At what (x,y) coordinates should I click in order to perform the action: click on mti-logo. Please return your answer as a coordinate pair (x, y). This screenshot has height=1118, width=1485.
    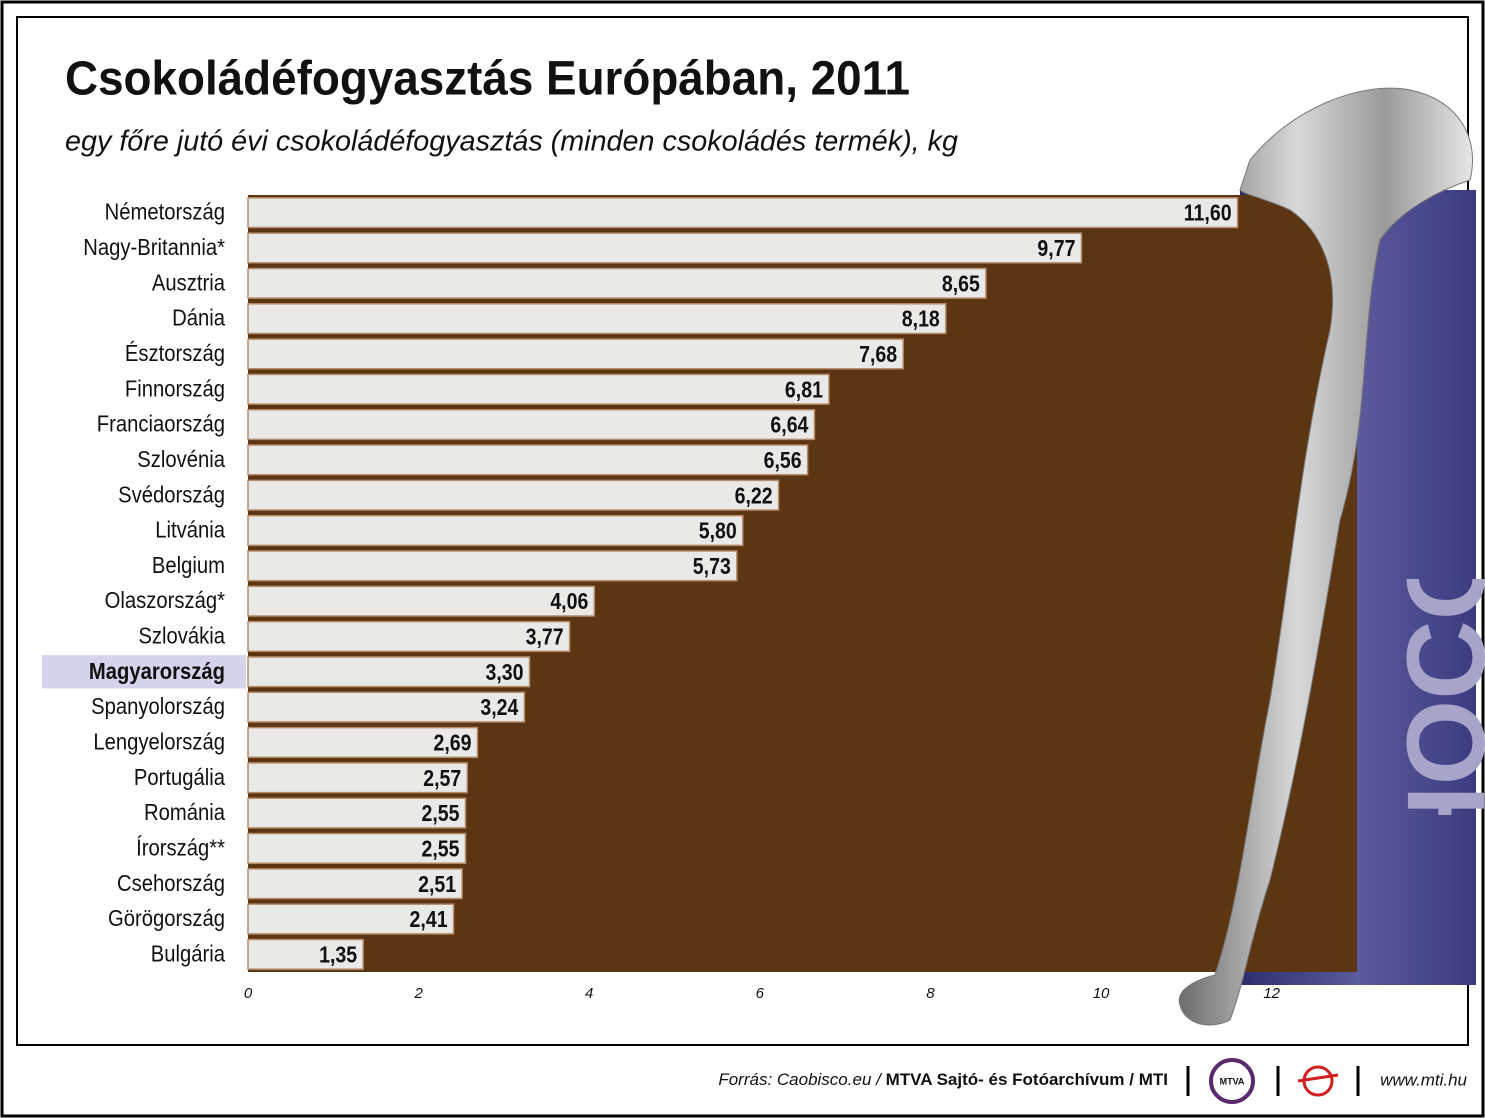
    Looking at the image, I should click on (1318, 1081).